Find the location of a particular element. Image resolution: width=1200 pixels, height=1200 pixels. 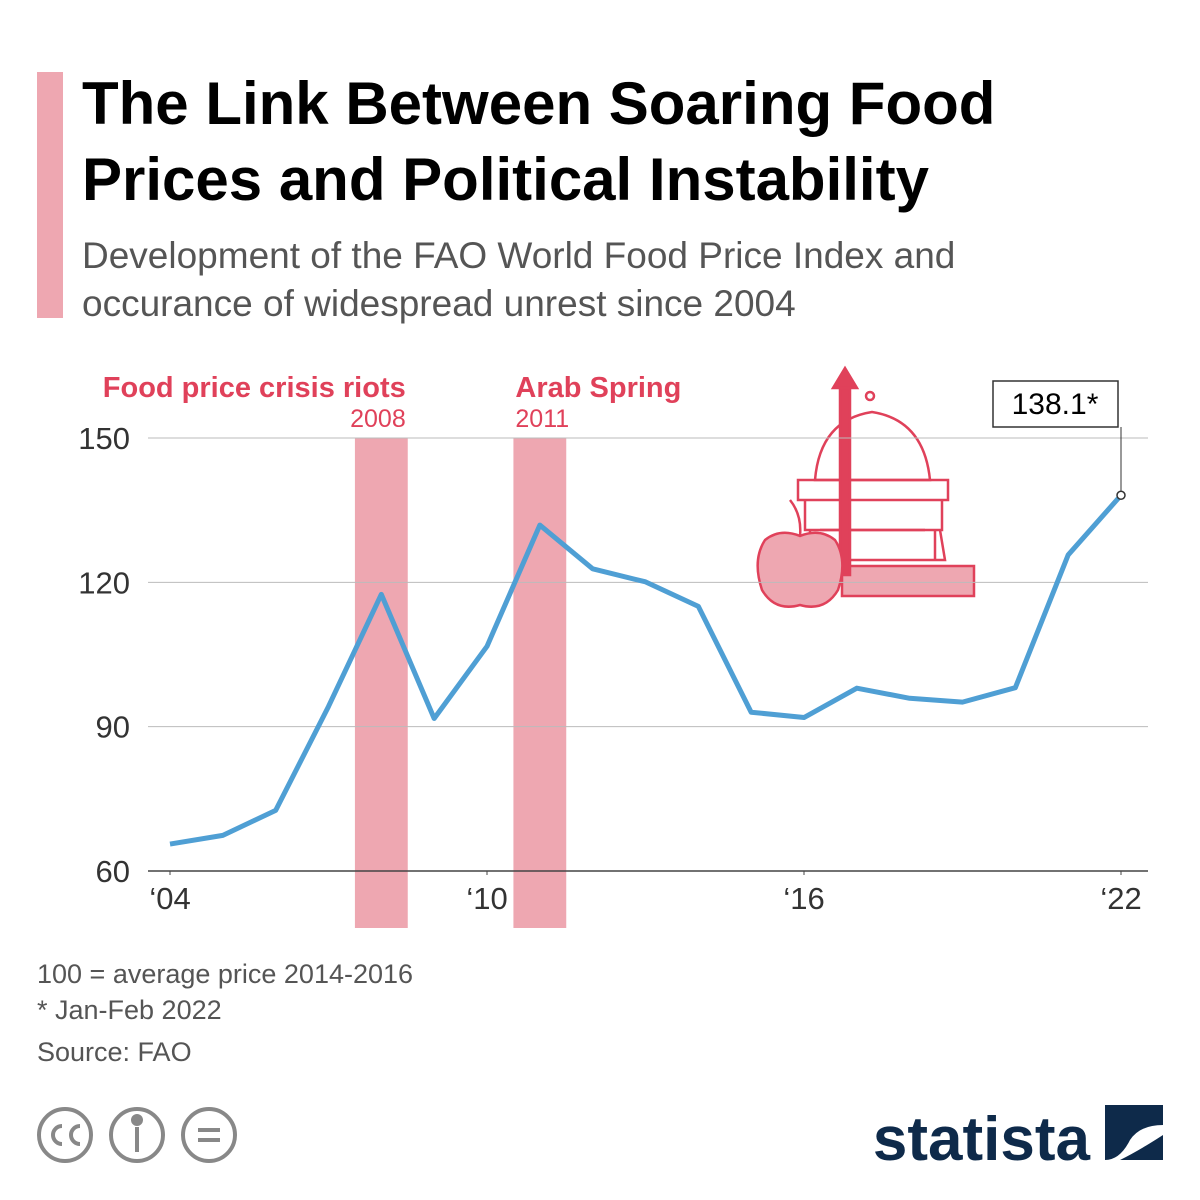

x-tick-label: ‘22 is located at coordinates (1120, 898).